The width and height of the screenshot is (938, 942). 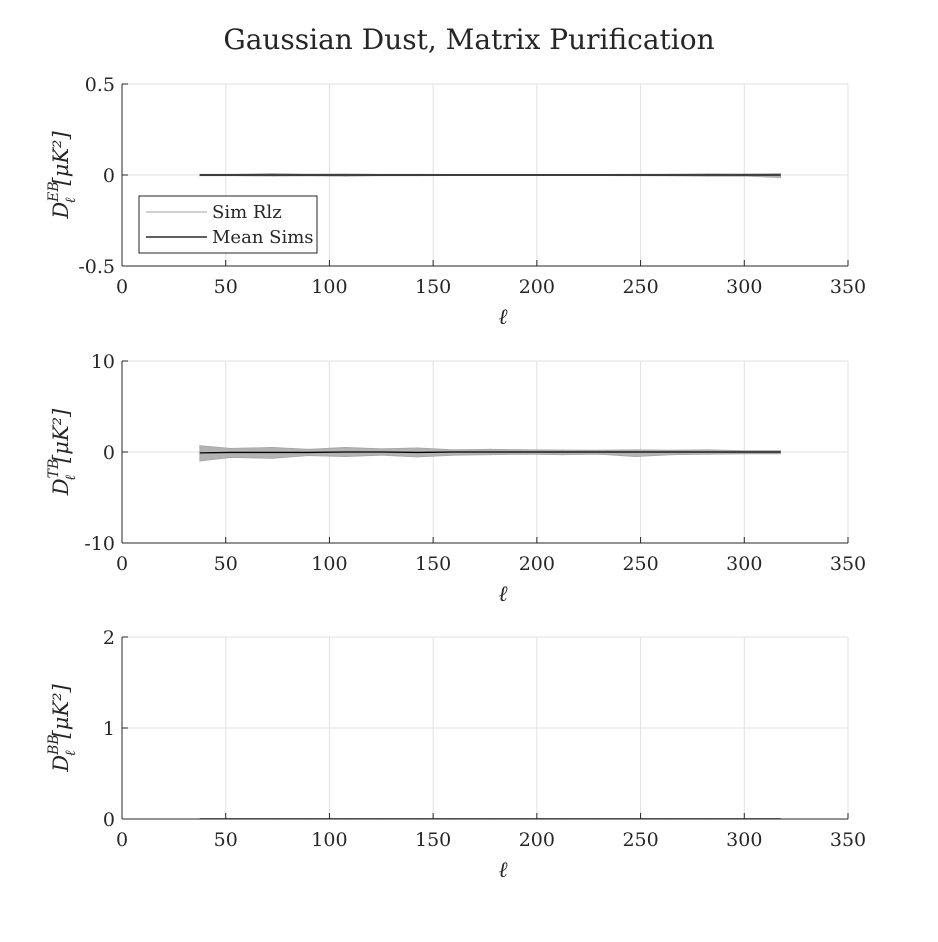 I want to click on y-tick-label: 10, so click(x=103, y=362).